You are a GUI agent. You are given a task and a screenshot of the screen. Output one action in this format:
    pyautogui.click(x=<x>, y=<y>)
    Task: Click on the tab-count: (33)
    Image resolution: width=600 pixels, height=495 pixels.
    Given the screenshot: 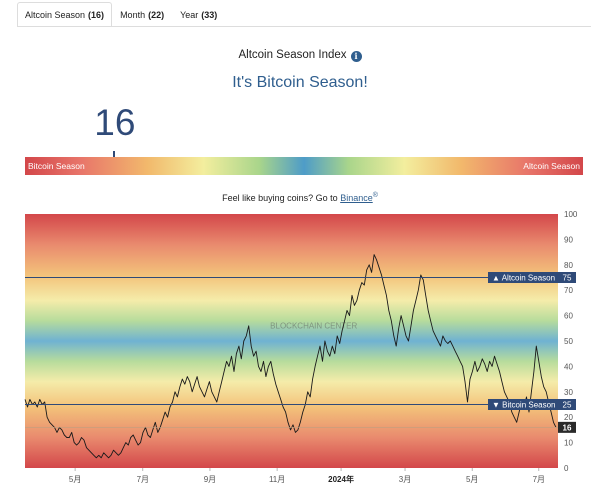 What is the action you would take?
    pyautogui.click(x=209, y=15)
    